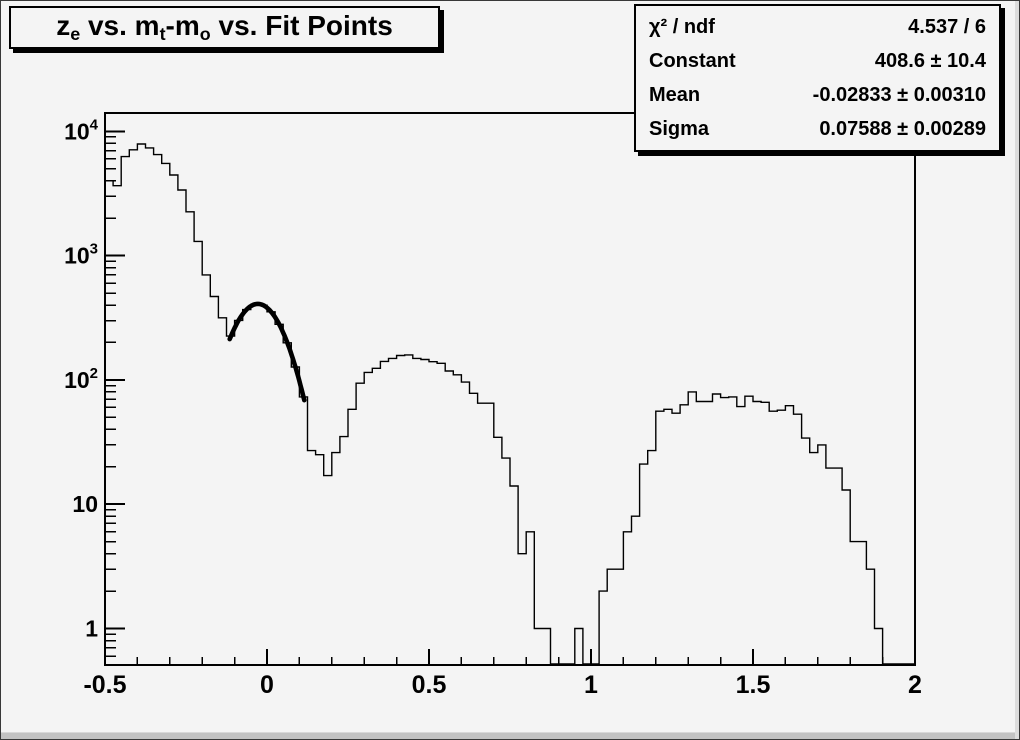 This screenshot has height=740, width=1020. Describe the element at coordinates (81, 379) in the screenshot. I see `y-axis-label: 10²` at that location.